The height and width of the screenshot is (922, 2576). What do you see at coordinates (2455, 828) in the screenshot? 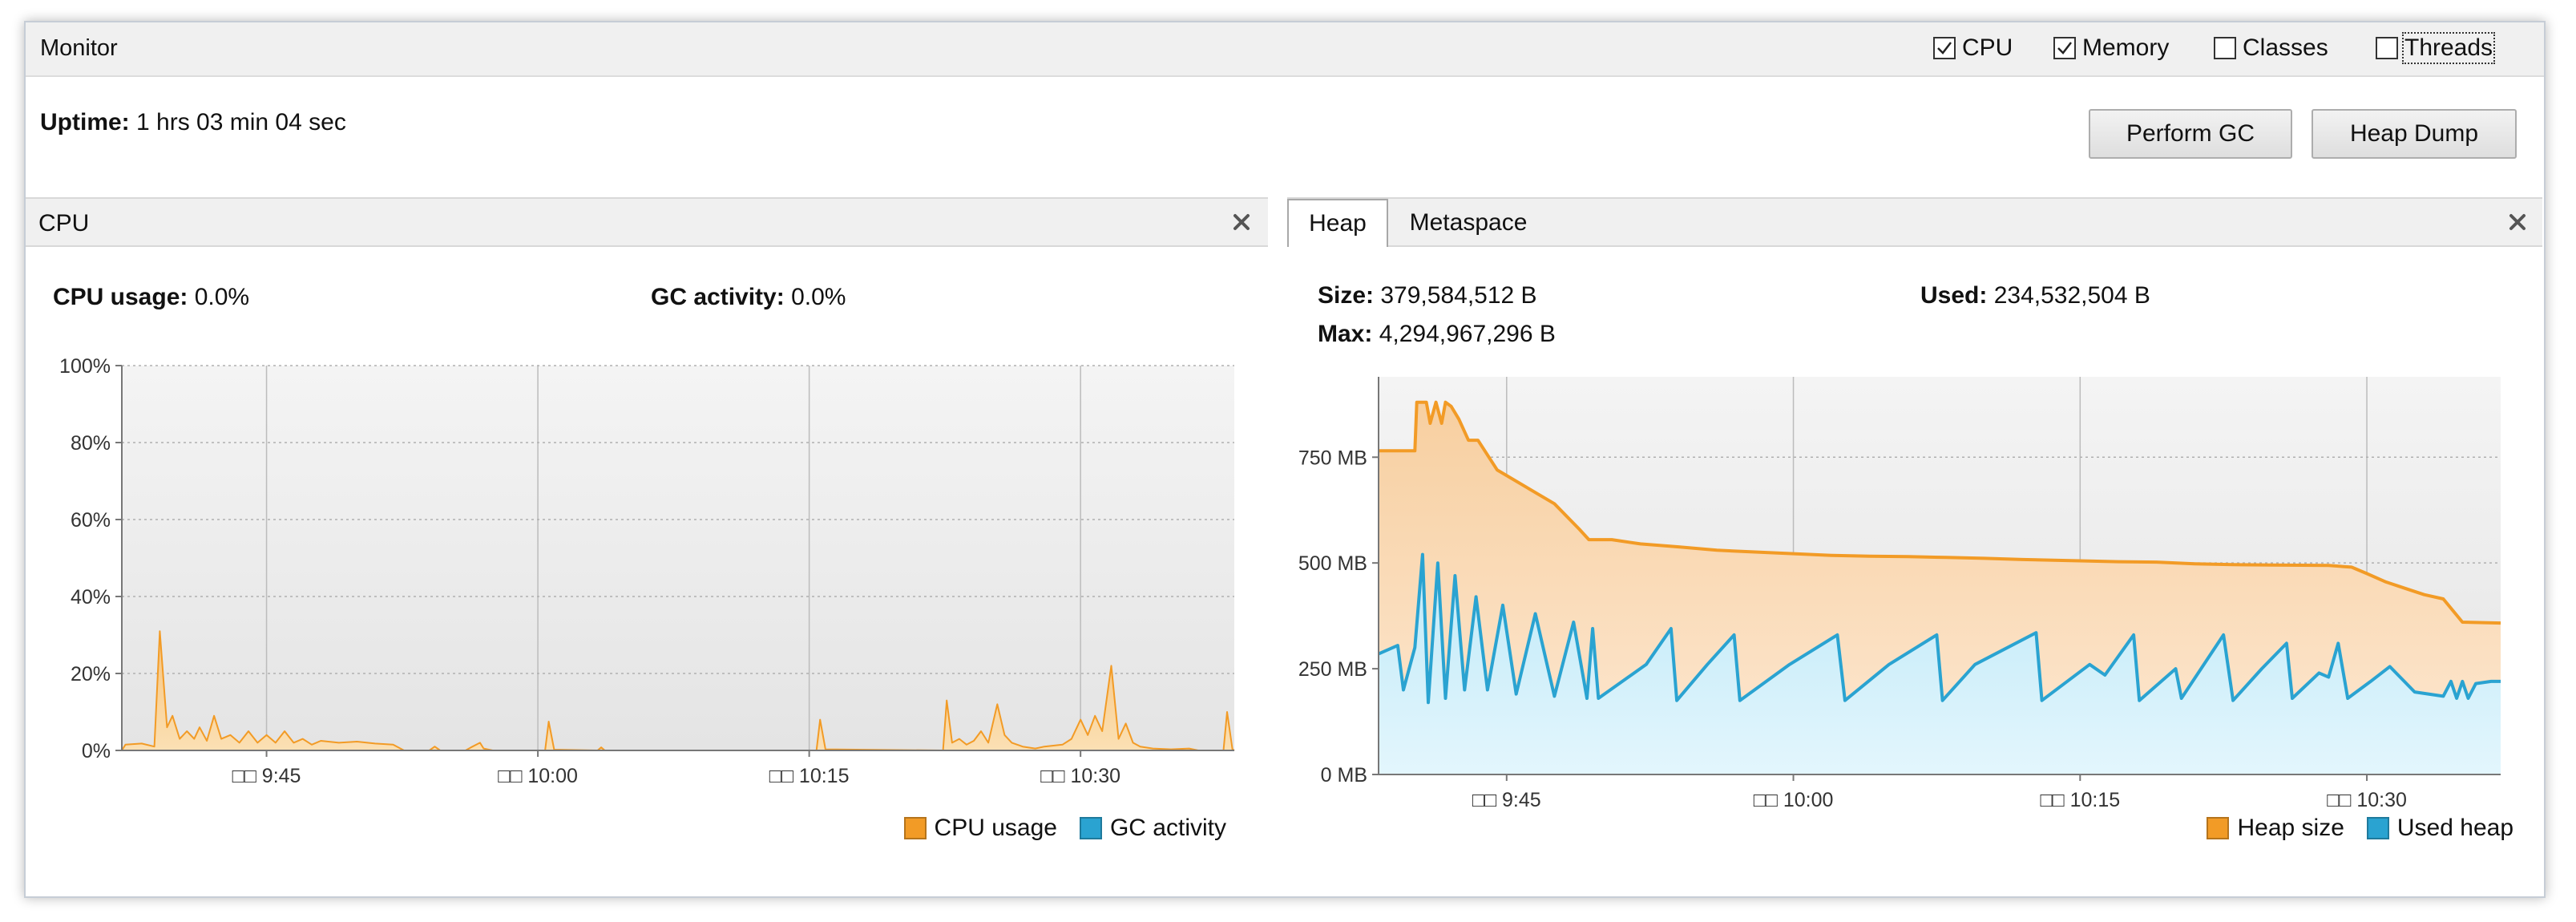
I see `used-heap-legend-label: Used heap` at bounding box center [2455, 828].